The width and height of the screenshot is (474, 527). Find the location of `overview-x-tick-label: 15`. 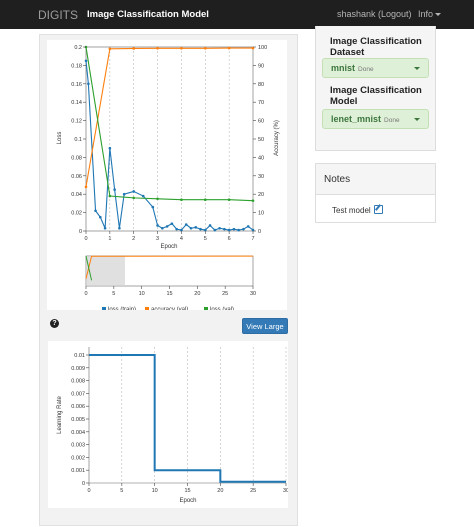

overview-x-tick-label: 15 is located at coordinates (169, 294).